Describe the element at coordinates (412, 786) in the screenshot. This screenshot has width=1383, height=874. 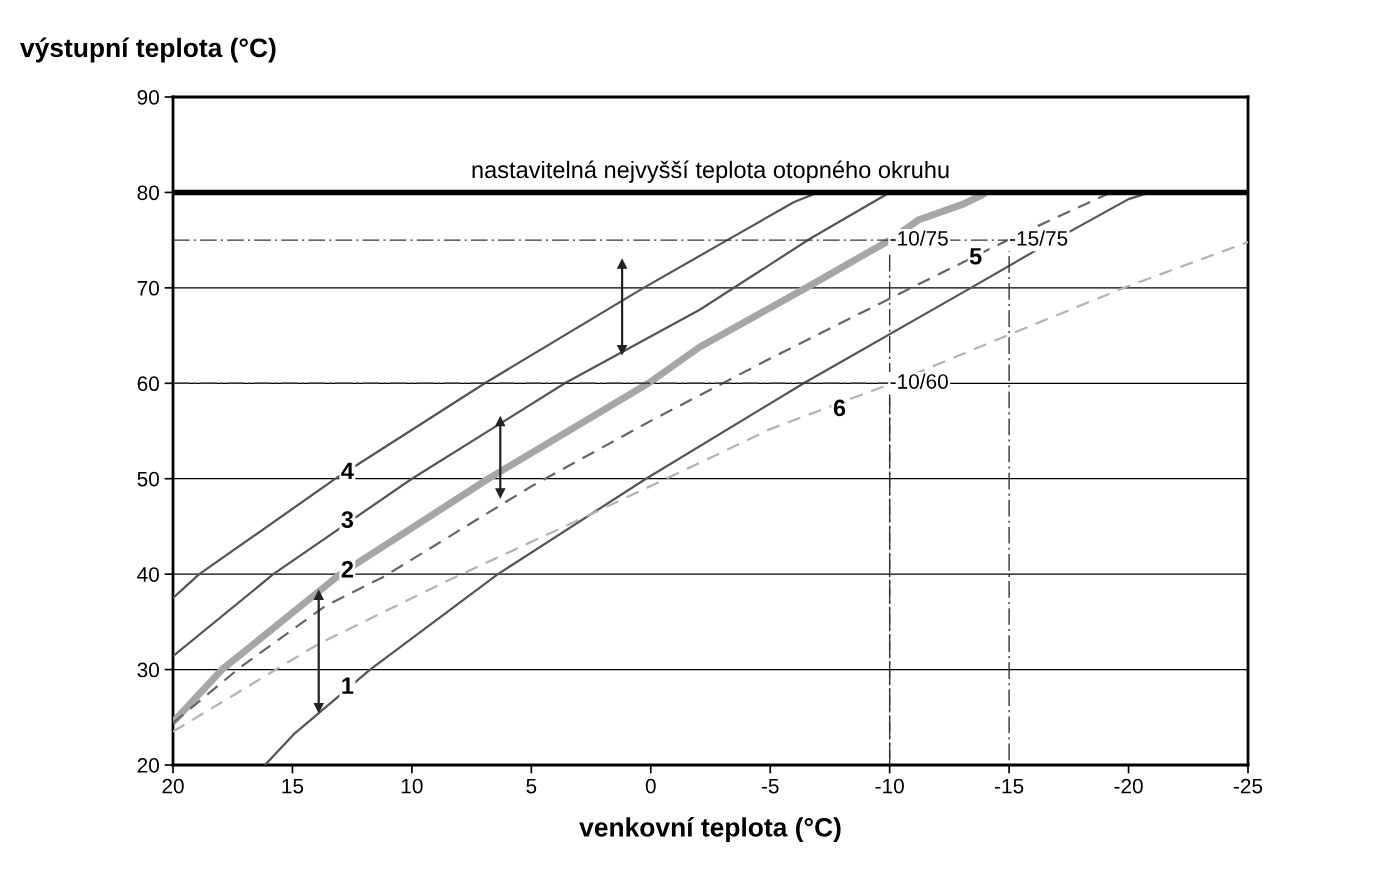
I see `x-tick-label: 10` at that location.